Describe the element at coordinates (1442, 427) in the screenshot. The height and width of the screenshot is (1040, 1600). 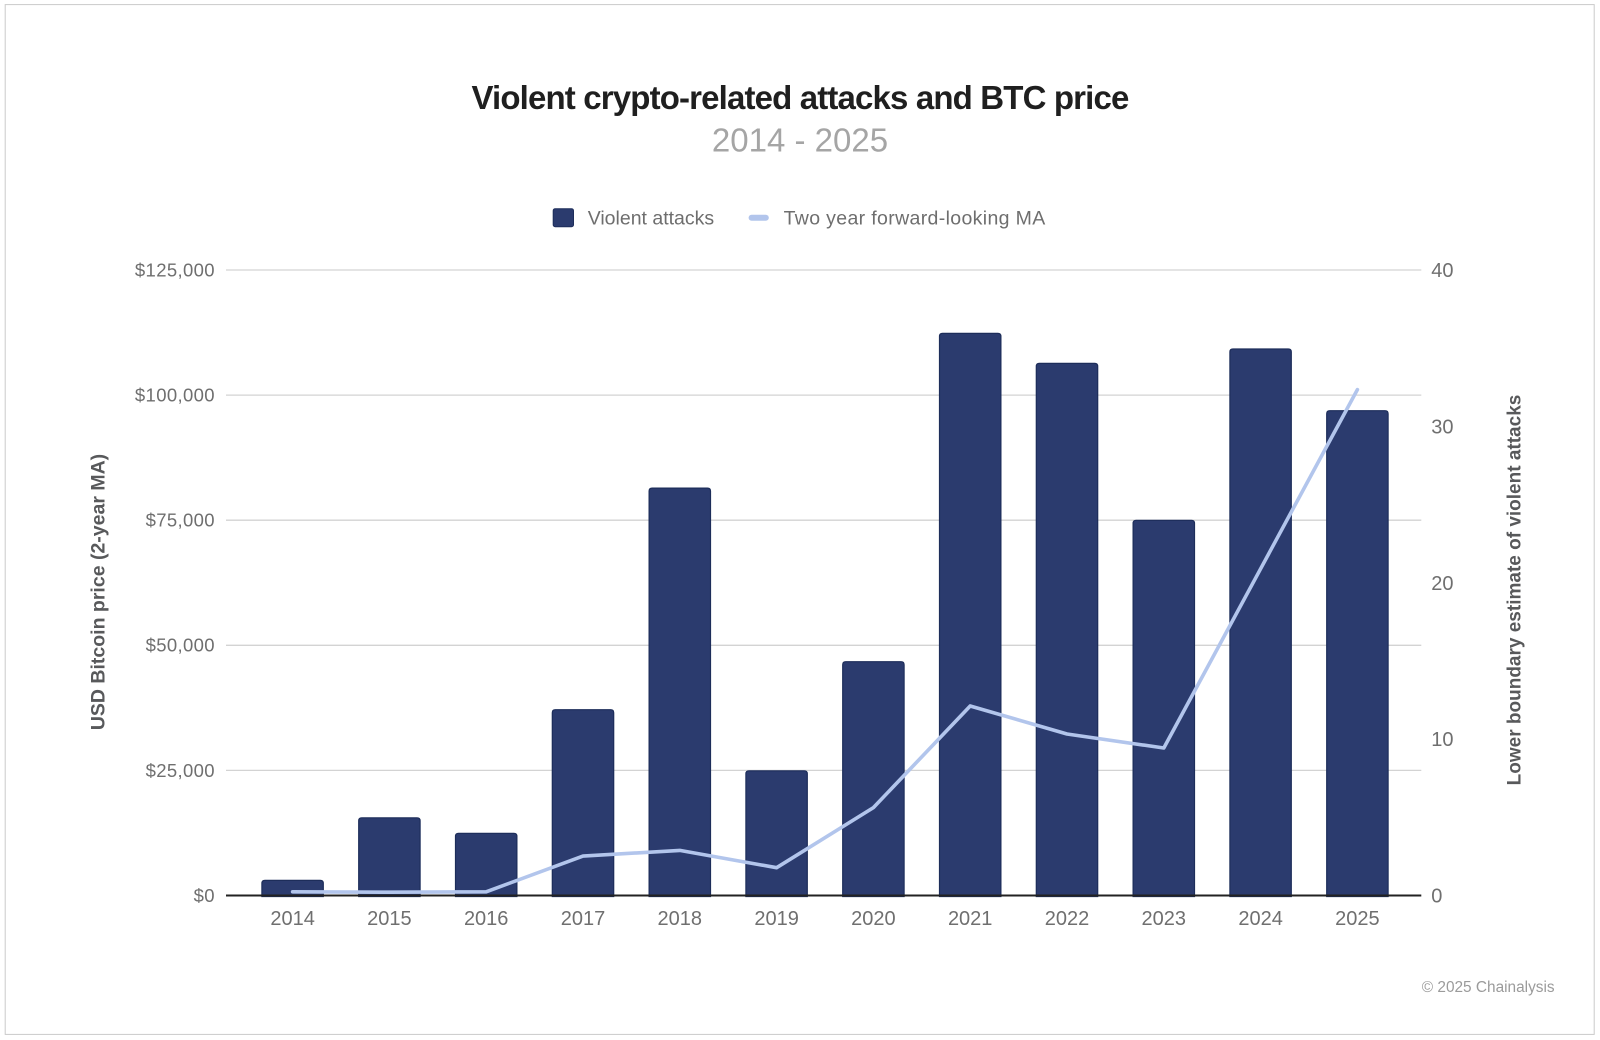
I see `svg-text: 30` at that location.